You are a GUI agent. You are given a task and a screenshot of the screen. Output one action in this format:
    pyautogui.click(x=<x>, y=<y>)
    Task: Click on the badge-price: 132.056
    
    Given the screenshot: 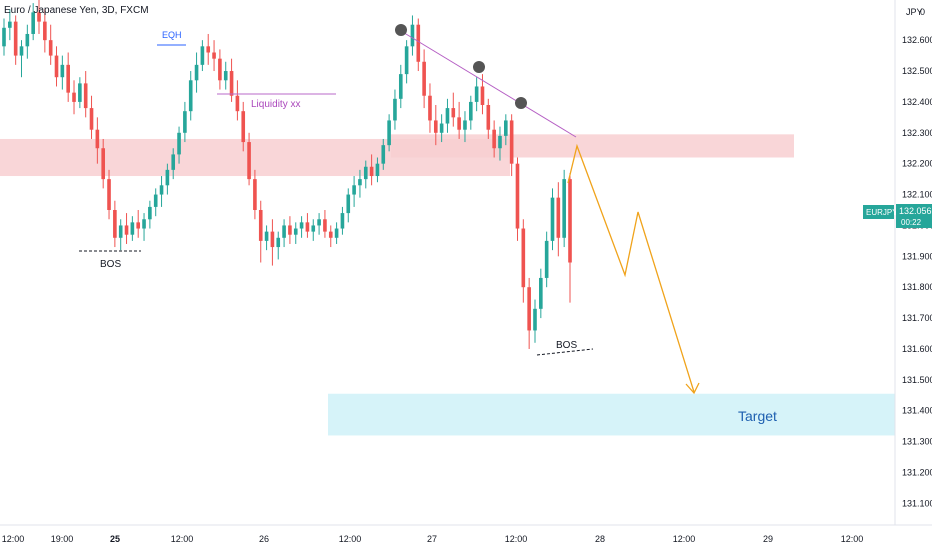 What is the action you would take?
    pyautogui.click(x=915, y=211)
    